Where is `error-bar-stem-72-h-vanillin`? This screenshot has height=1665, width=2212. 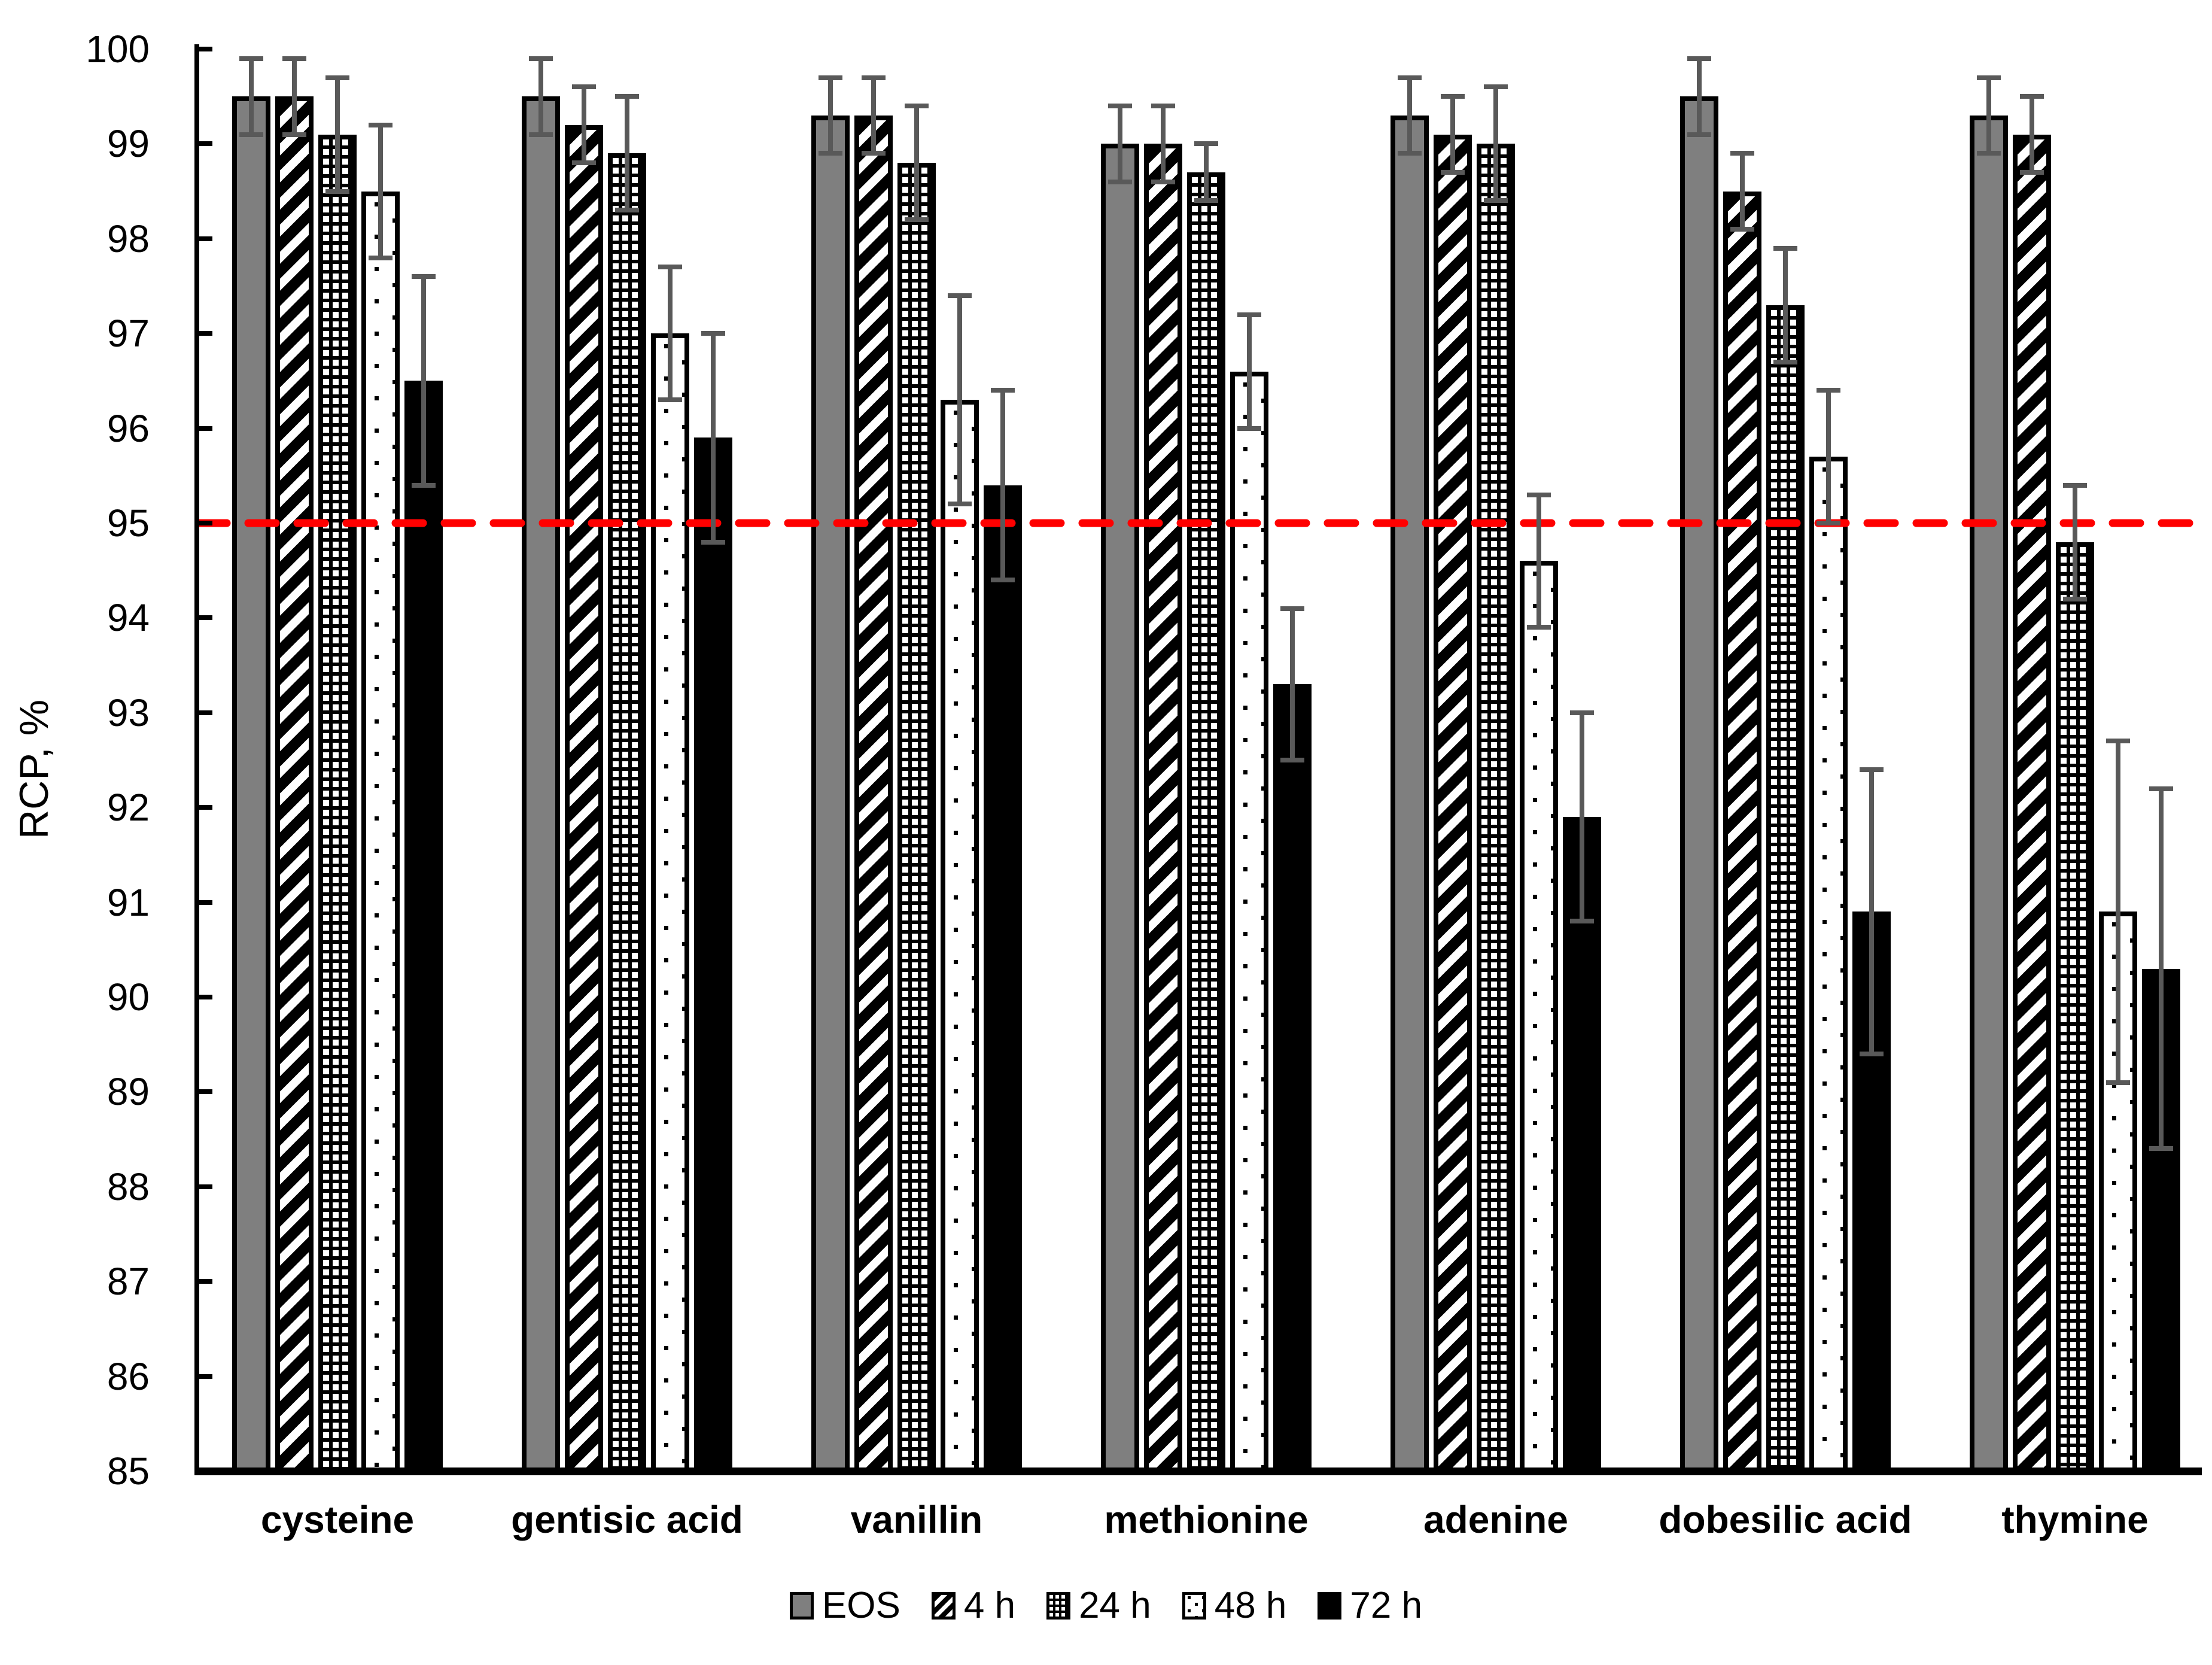
error-bar-stem-72-h-vanillin is located at coordinates (1003, 485).